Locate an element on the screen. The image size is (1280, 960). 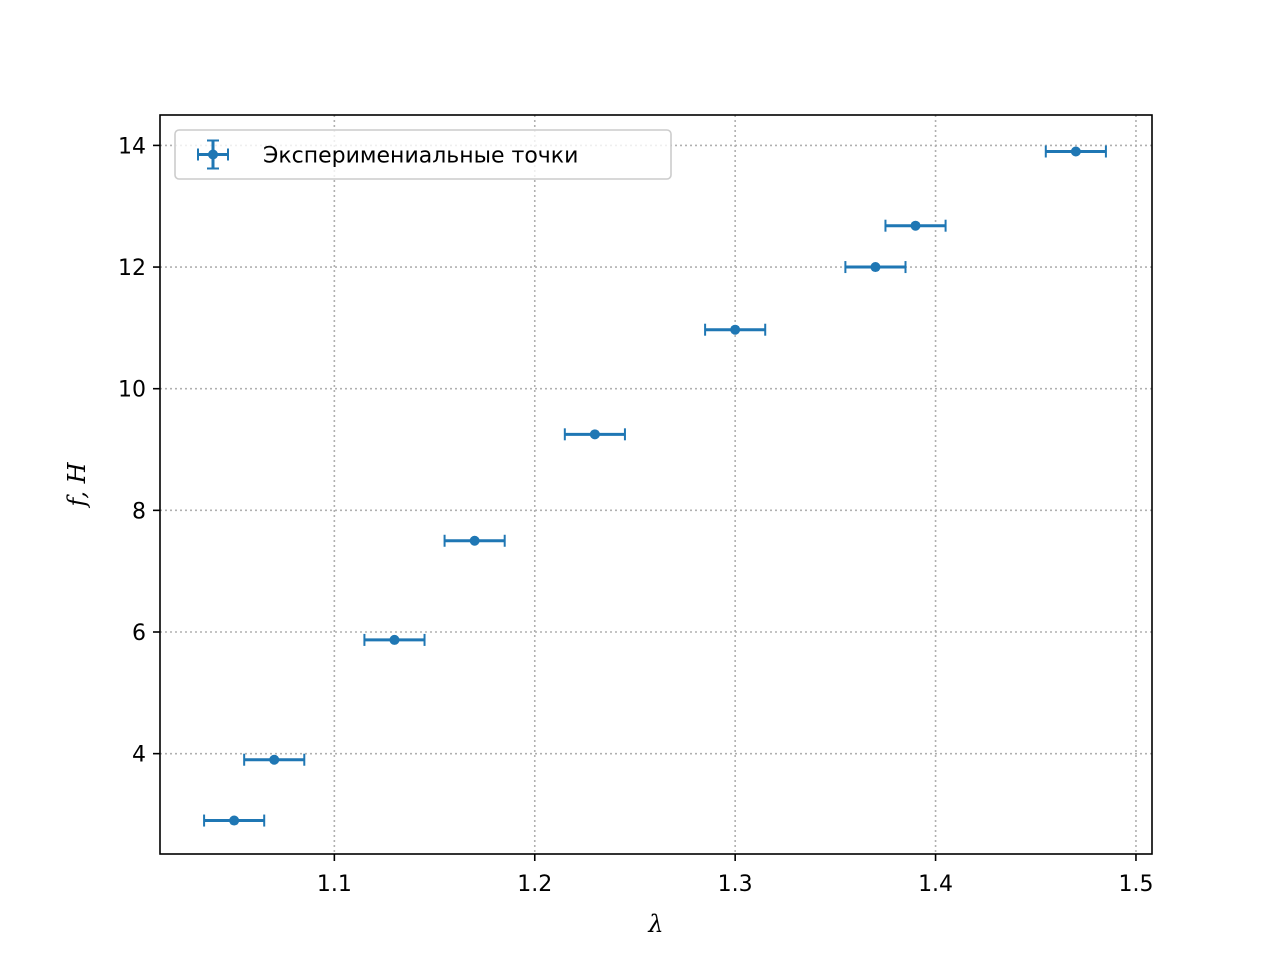
x-tick-label: 1.2 is located at coordinates (534, 884).